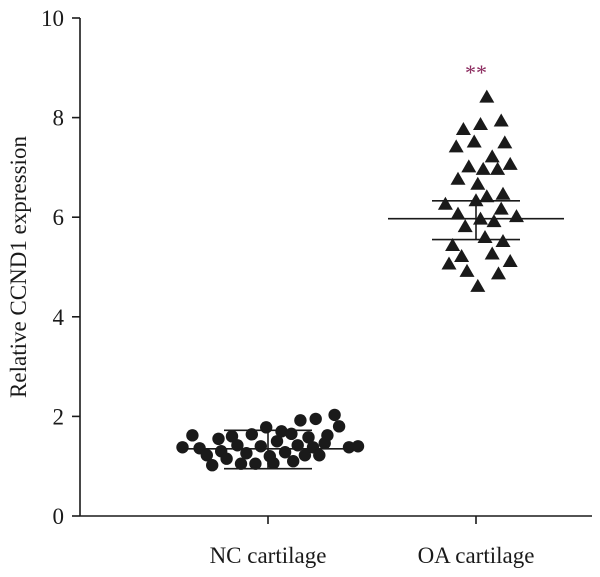  What do you see at coordinates (60, 267) in the screenshot?
I see `y-axis-ticks: 0 2 4 6 8 10` at bounding box center [60, 267].